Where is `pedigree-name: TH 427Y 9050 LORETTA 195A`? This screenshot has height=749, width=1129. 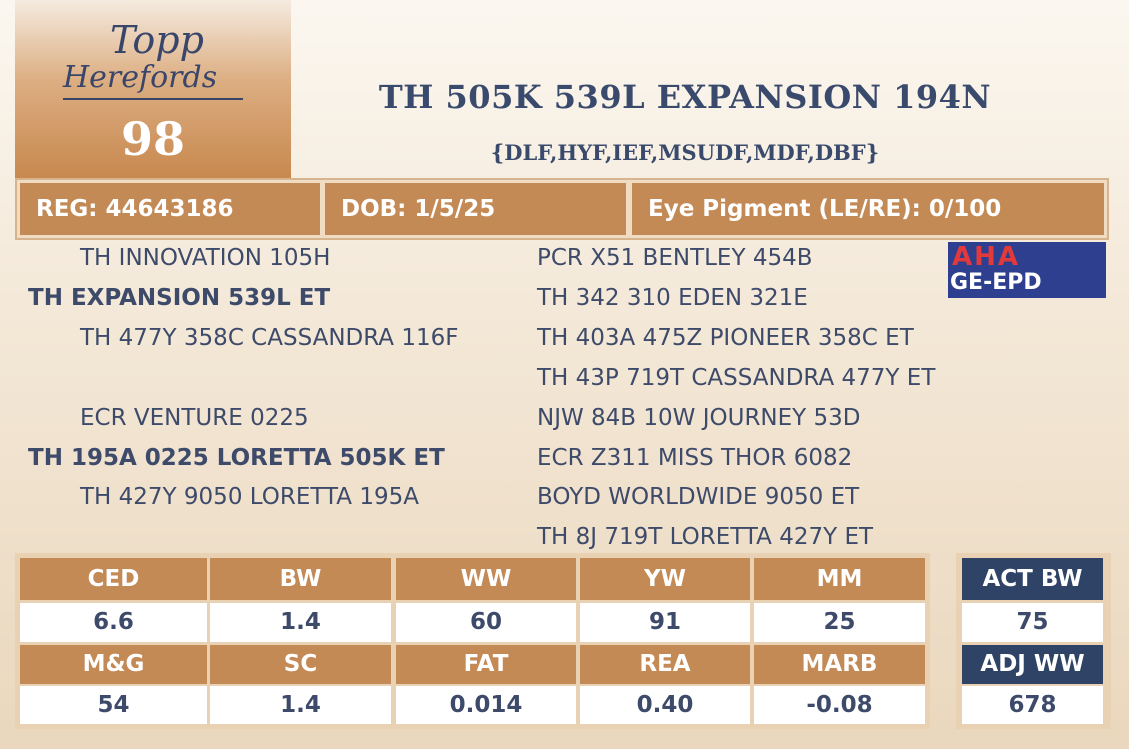
pedigree-name: TH 427Y 9050 LORETTA 195A is located at coordinates (249, 497).